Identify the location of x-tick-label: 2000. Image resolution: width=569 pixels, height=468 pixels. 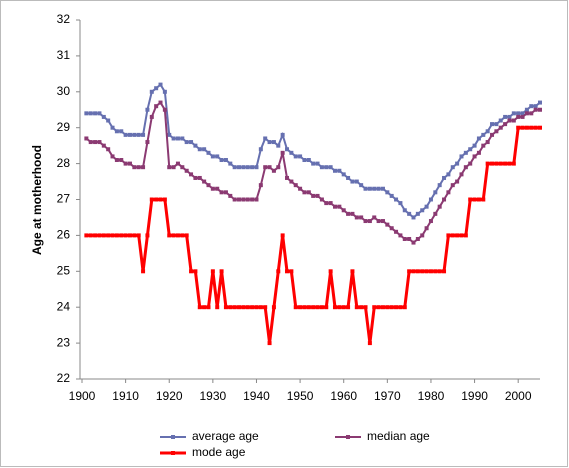
(518, 396).